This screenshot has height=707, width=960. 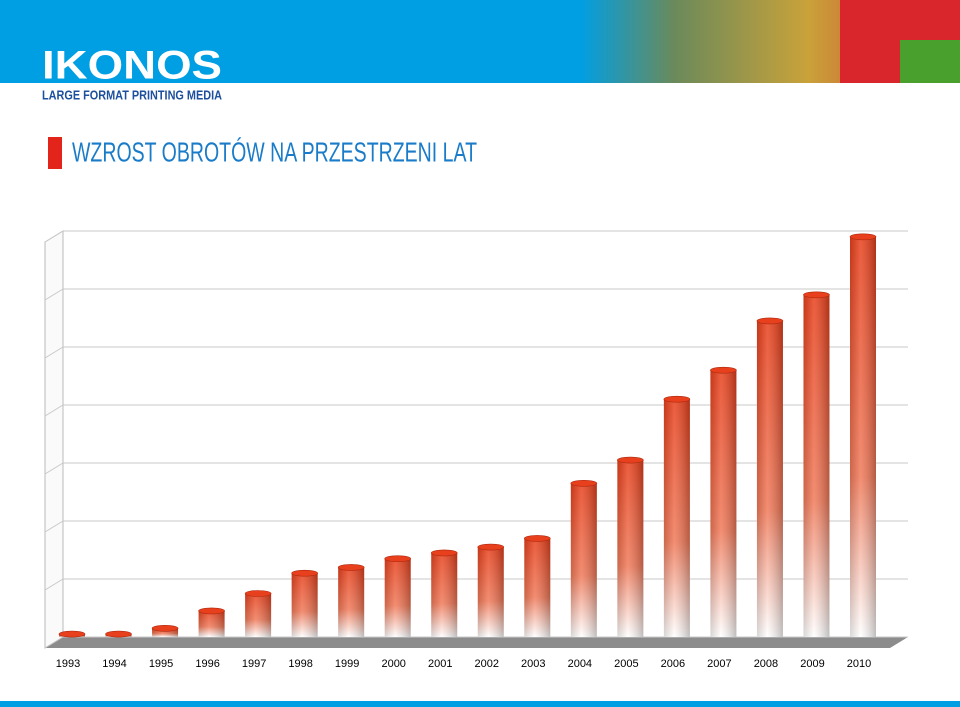 I want to click on x-tick-label: 1994, so click(x=114, y=664).